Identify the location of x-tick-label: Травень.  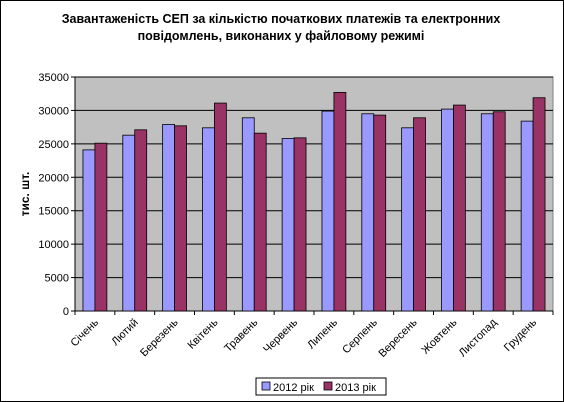
(241, 335).